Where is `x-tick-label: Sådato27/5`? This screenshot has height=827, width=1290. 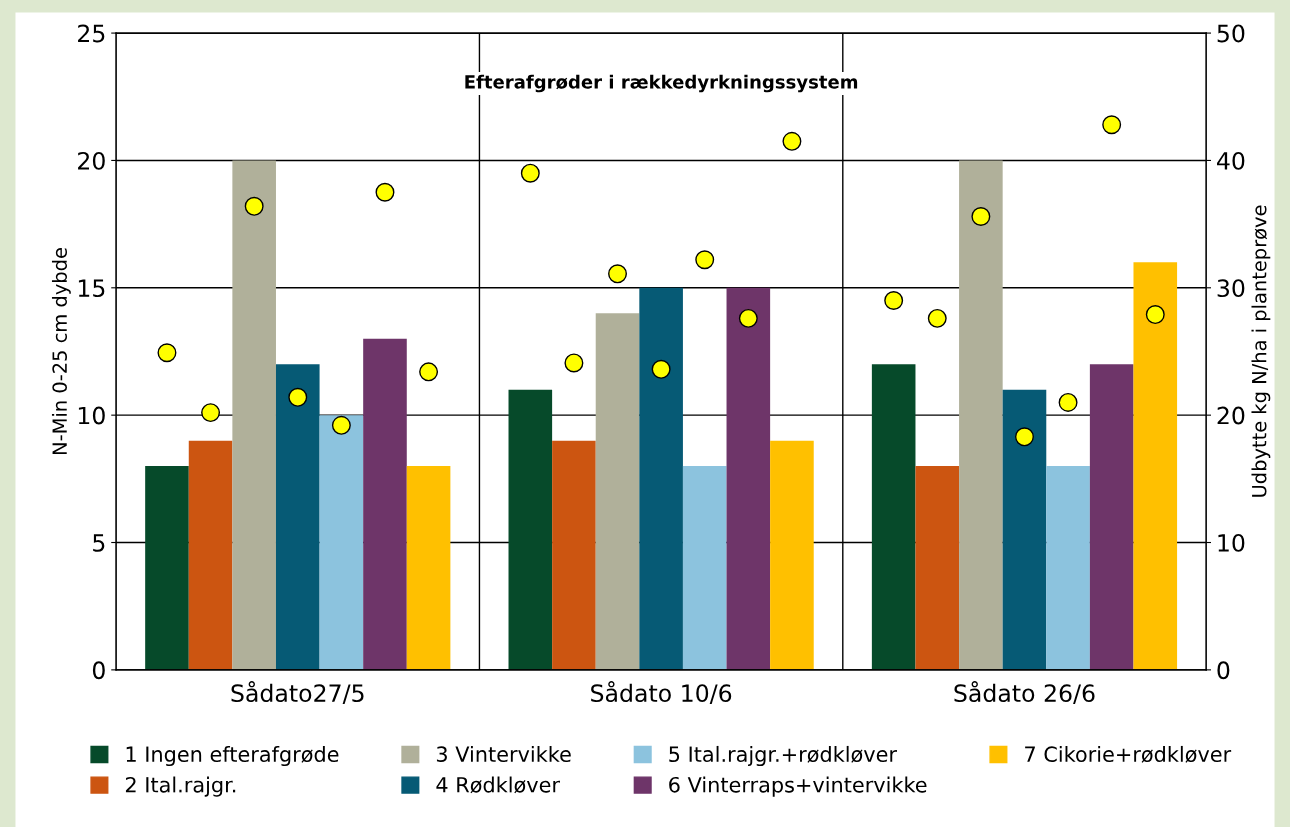
x-tick-label: Sådato27/5 is located at coordinates (297, 692).